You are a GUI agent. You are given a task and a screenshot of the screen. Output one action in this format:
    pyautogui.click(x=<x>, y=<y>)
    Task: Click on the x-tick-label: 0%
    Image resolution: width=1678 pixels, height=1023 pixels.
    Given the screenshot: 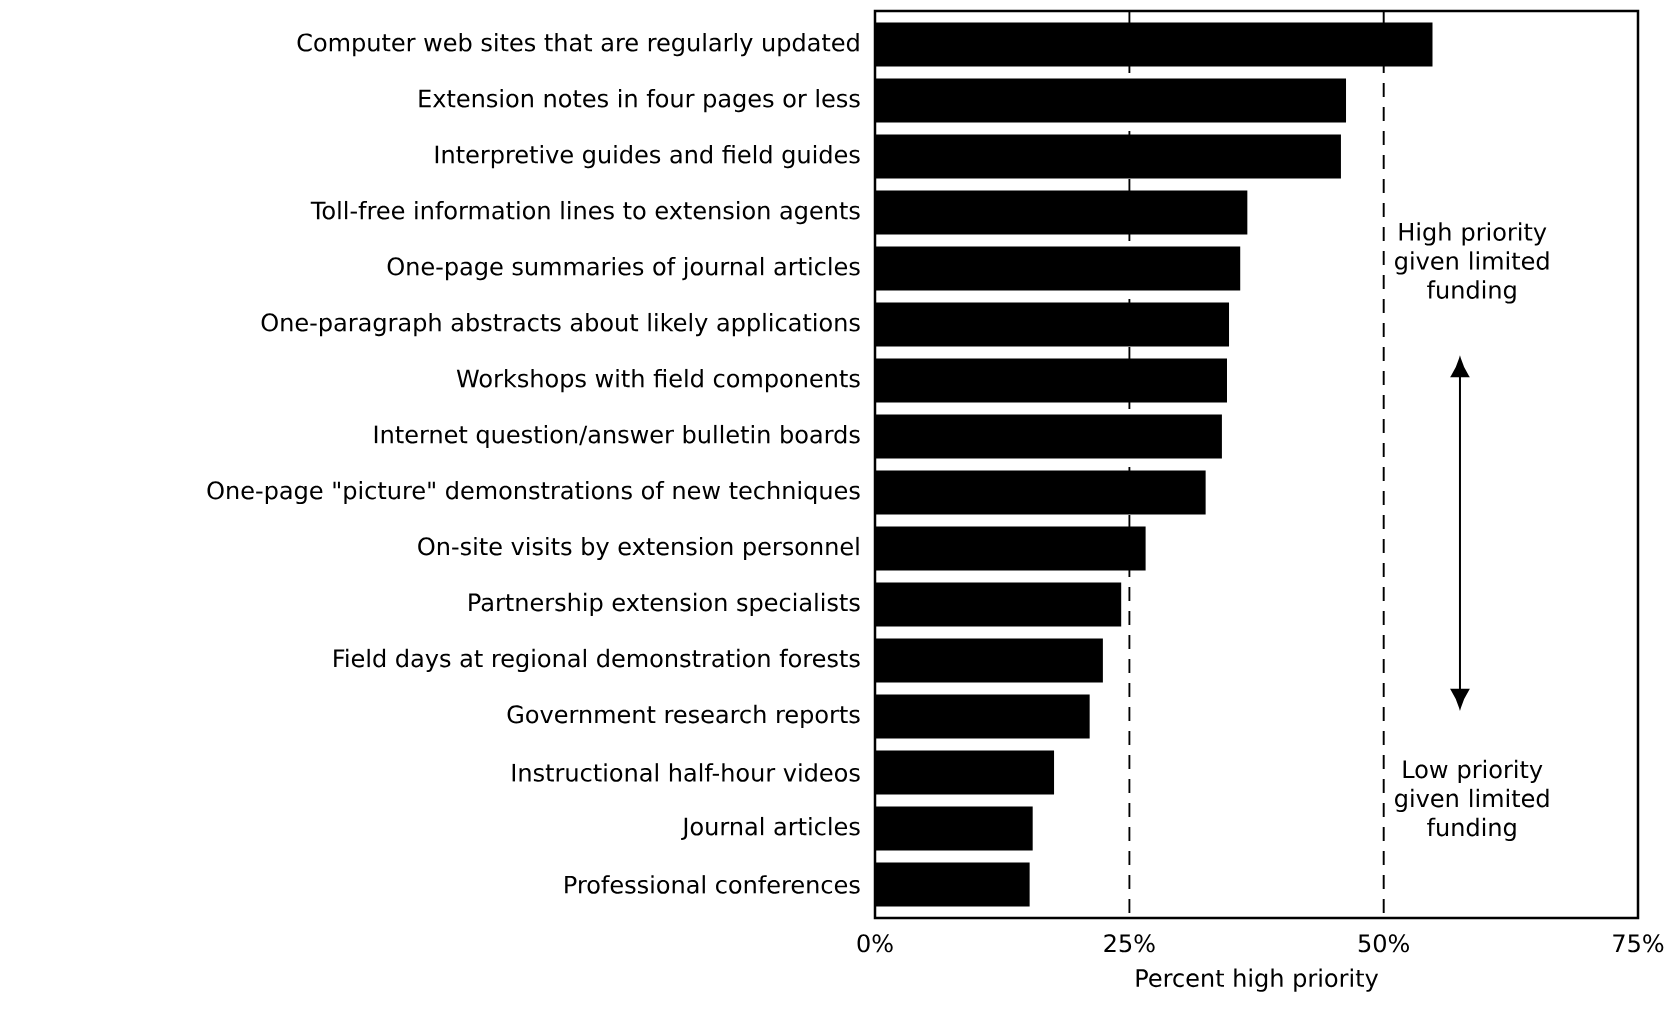 What is the action you would take?
    pyautogui.click(x=875, y=943)
    